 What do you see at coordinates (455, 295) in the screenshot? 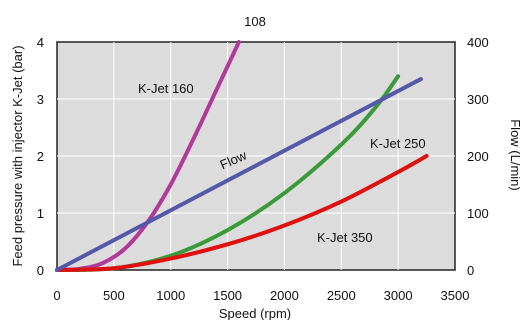
I see `x-tick-label: 3500` at bounding box center [455, 295].